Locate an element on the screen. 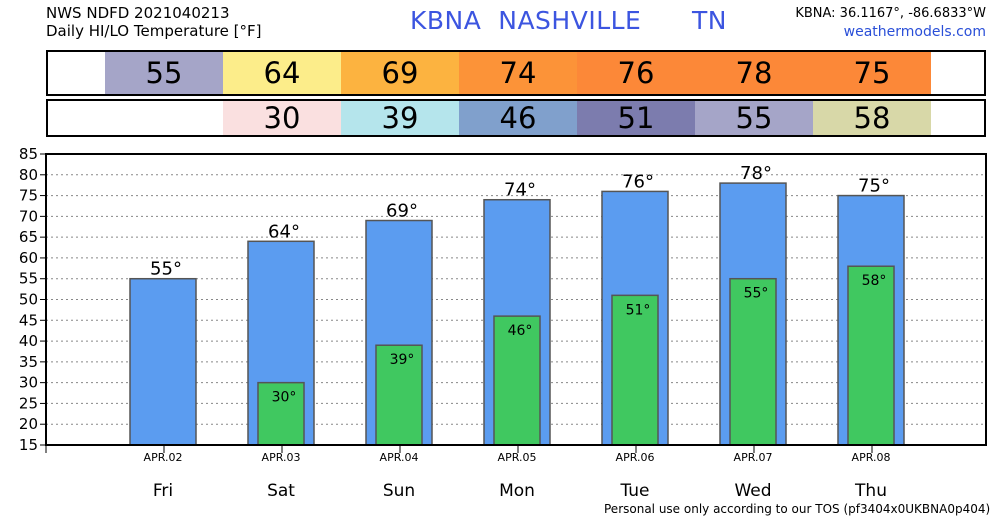  y-tick-label: 30 is located at coordinates (28, 383).